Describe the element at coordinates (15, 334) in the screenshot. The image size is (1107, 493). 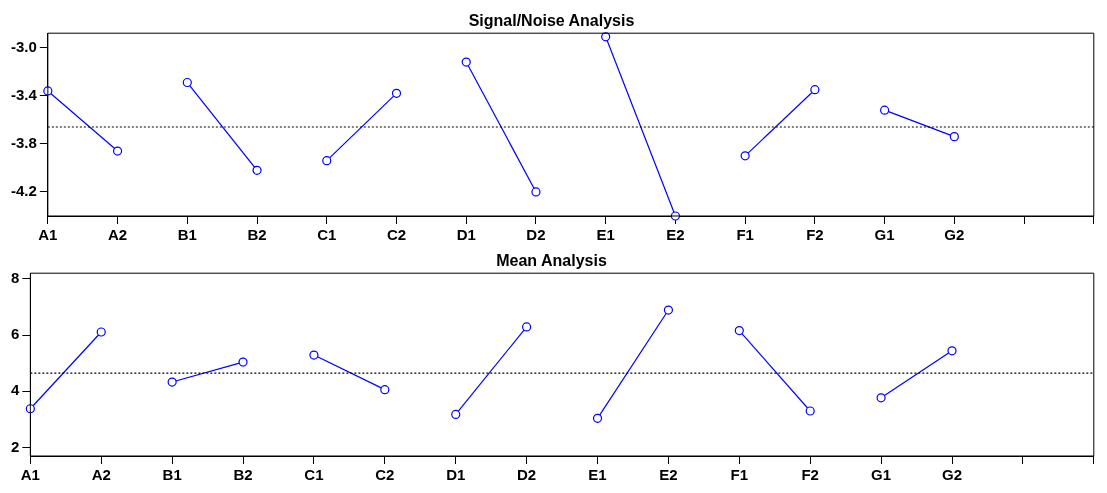
I see `y-tick-label: 6` at that location.